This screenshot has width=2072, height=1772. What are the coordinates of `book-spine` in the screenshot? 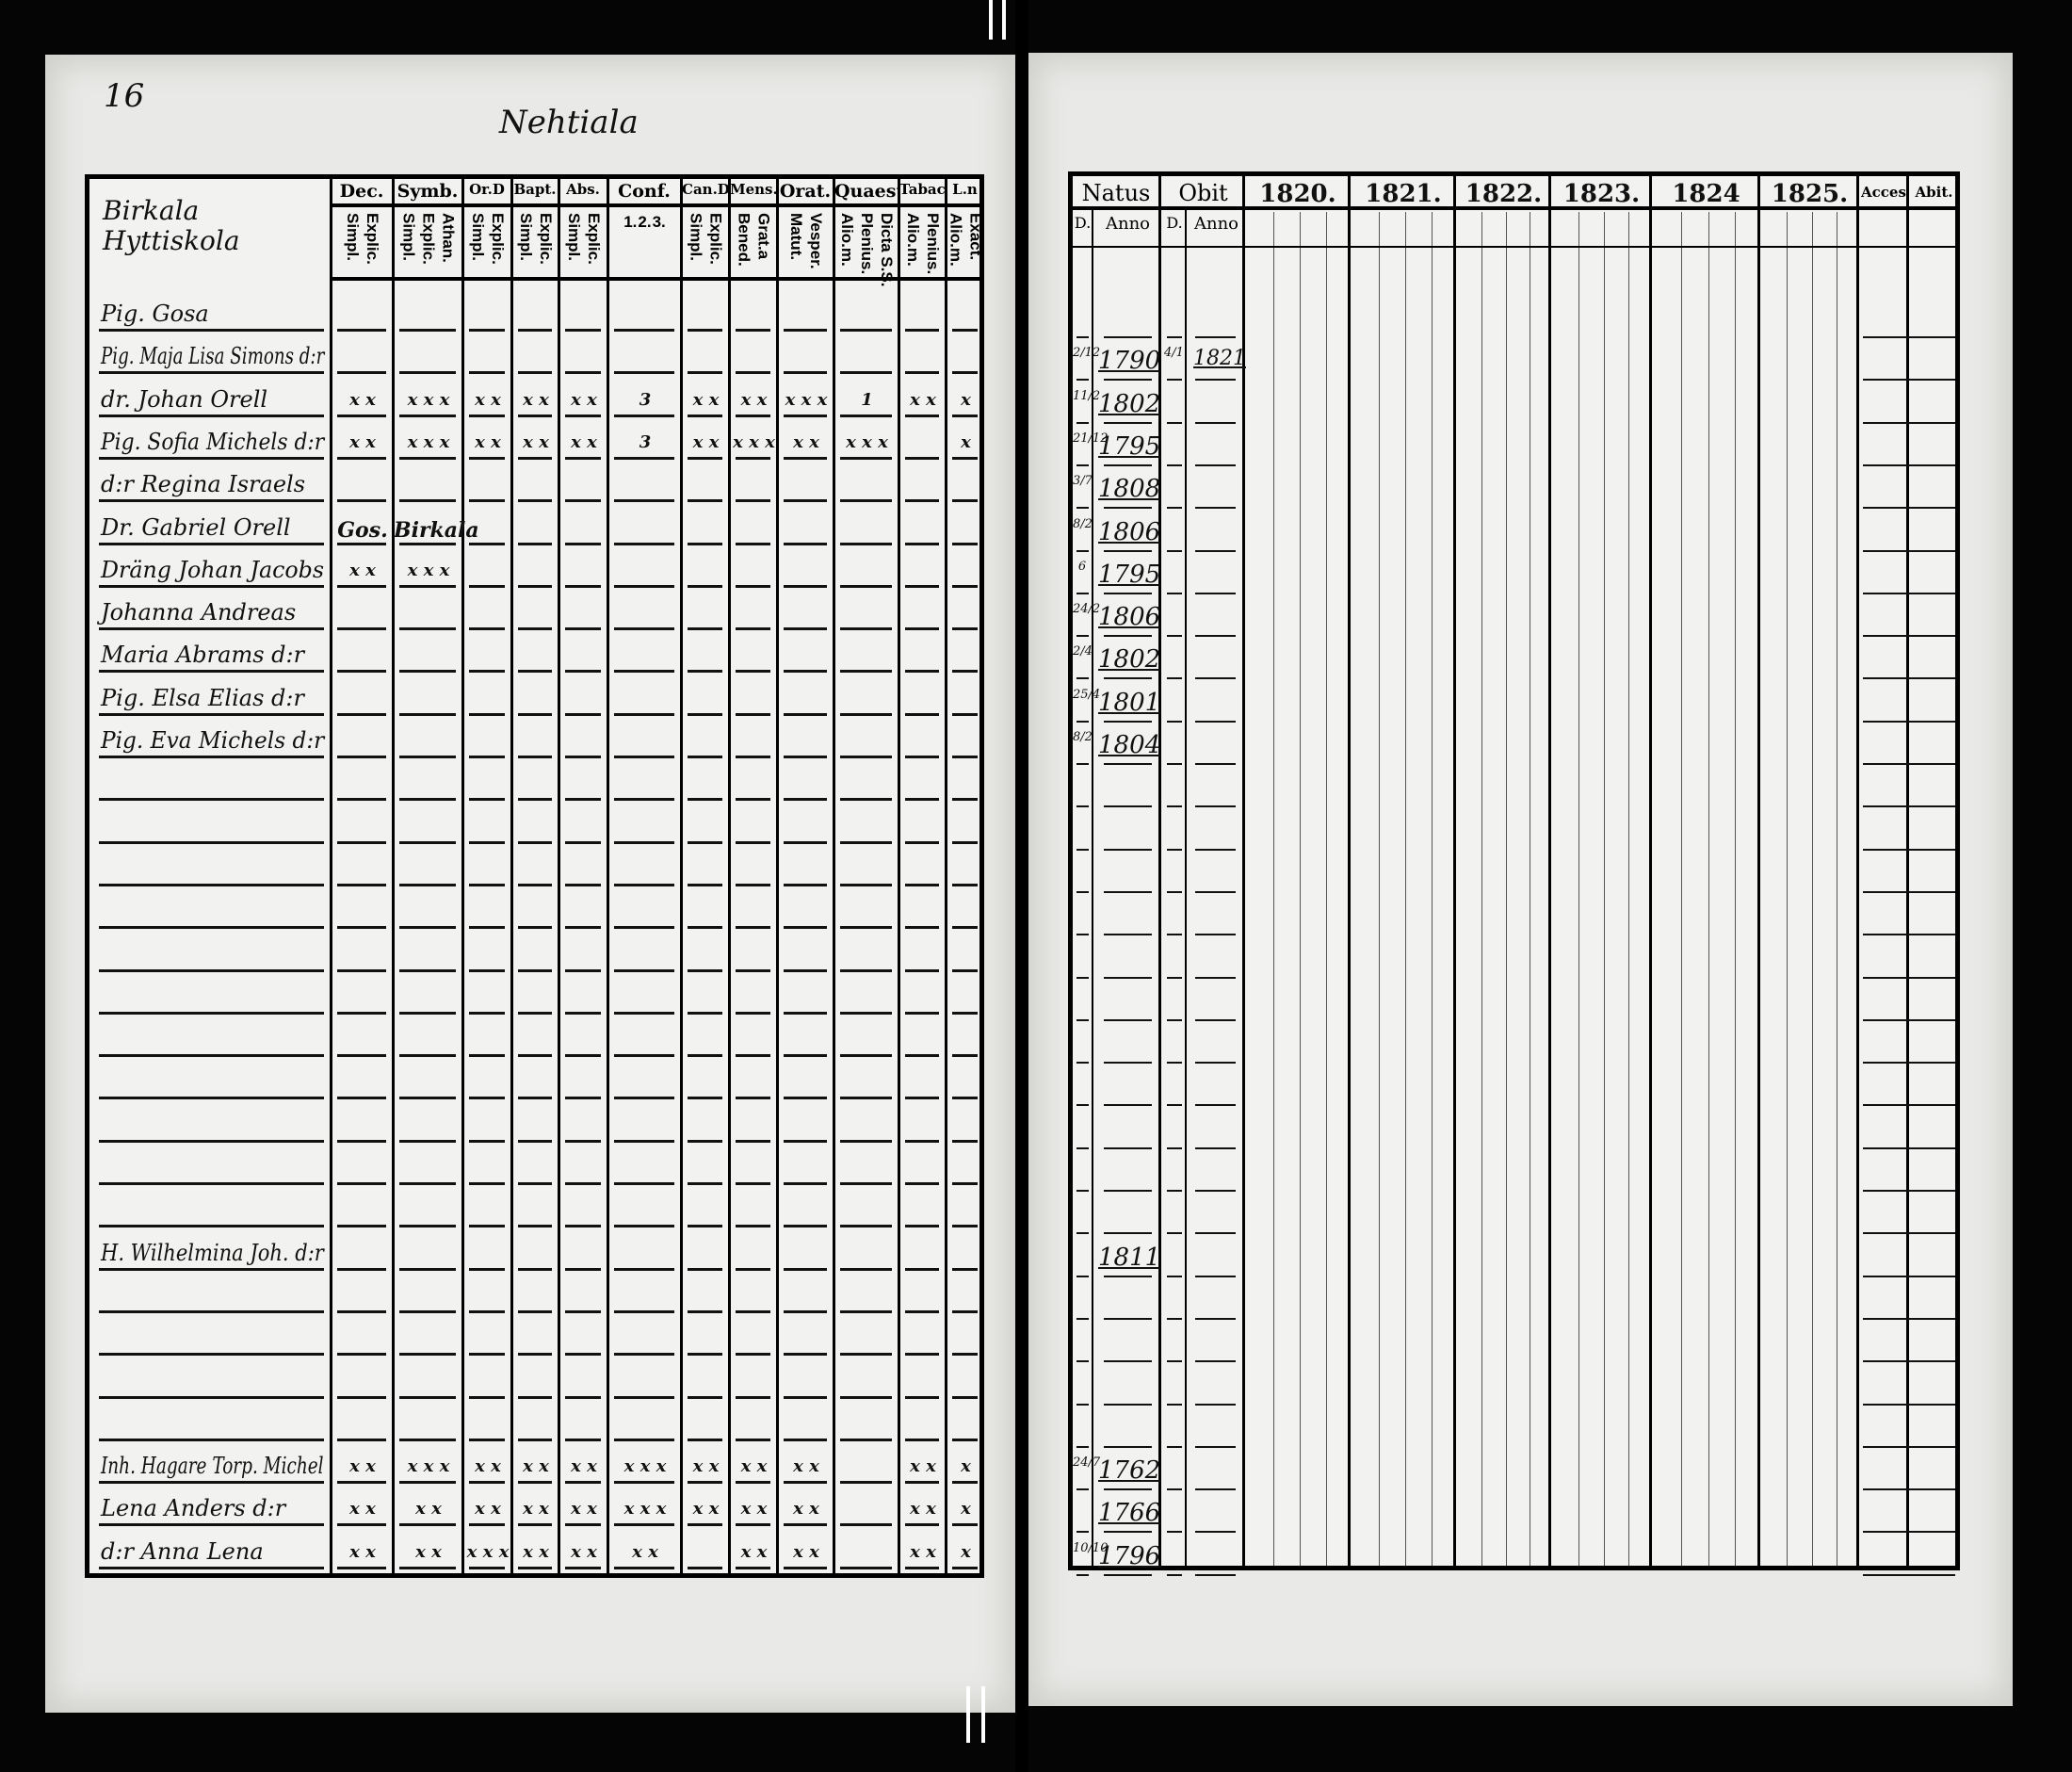 It's located at (1021, 886).